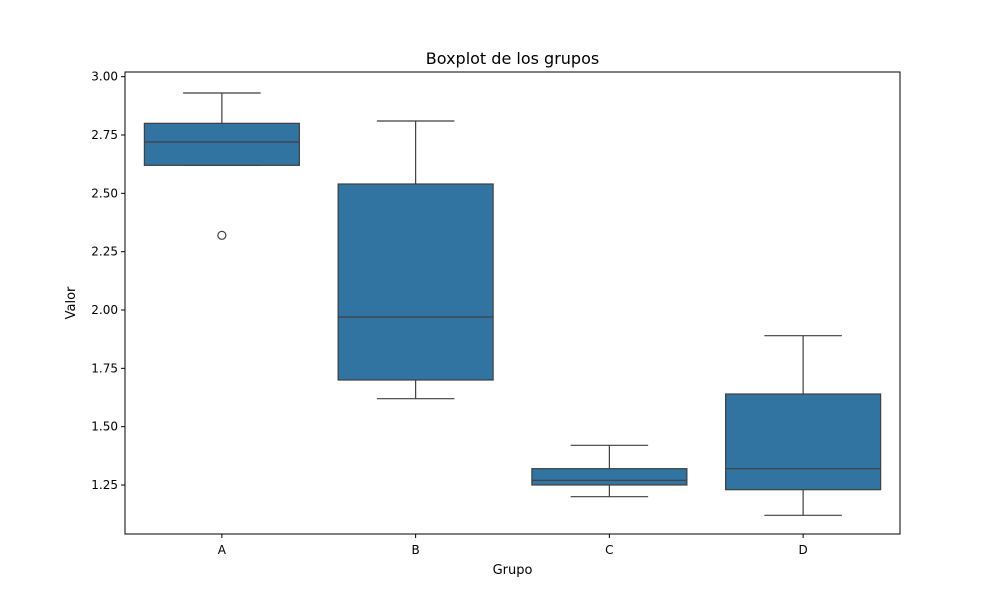  Describe the element at coordinates (104, 427) in the screenshot. I see `y-tick-label: 1.50` at that location.